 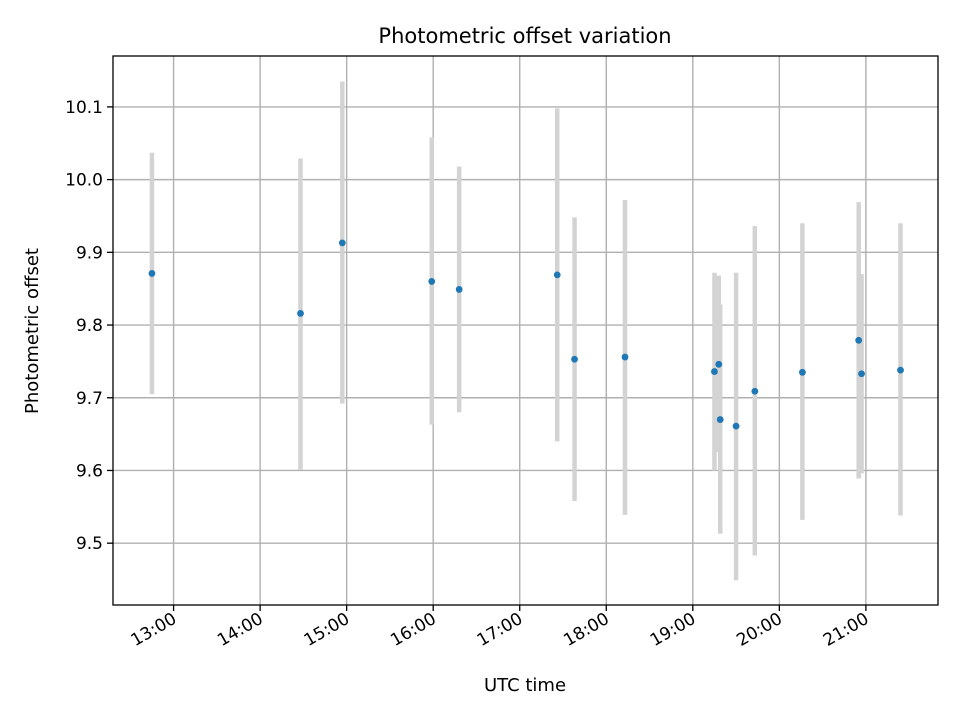 I want to click on x-tick-label: 19:00, so click(x=673, y=630).